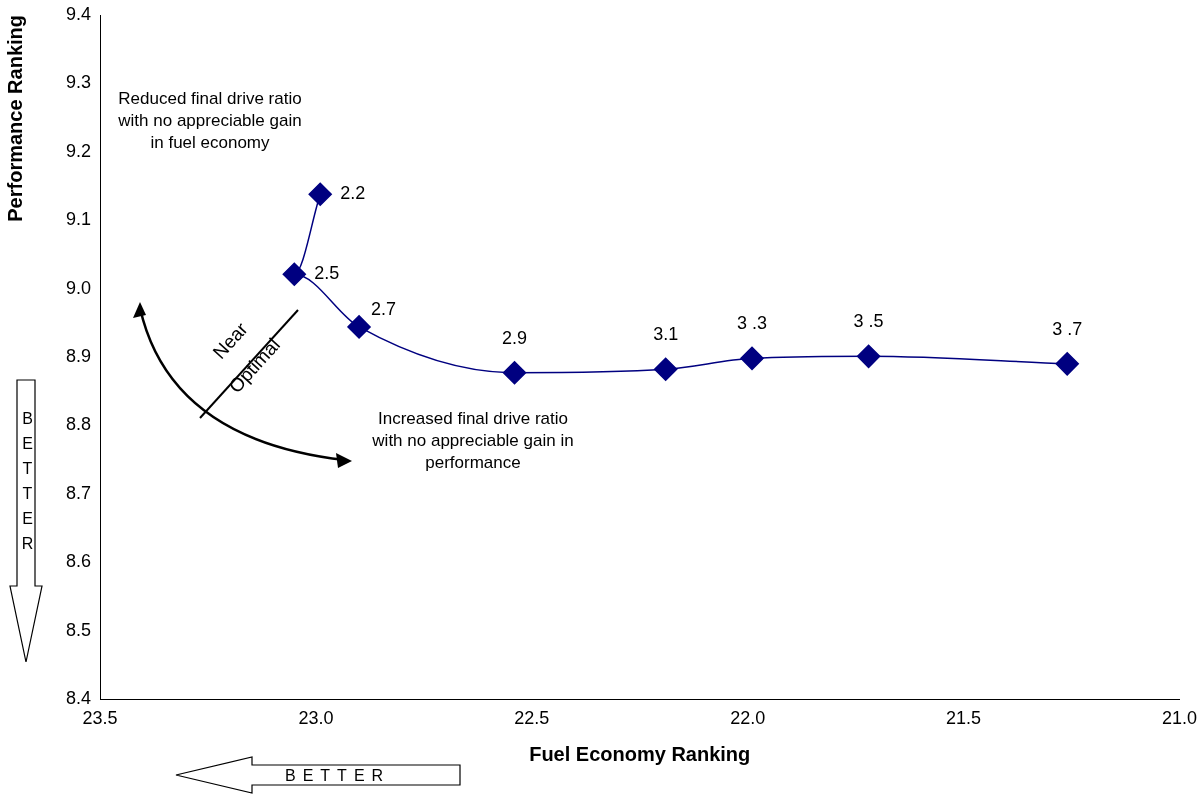 This screenshot has width=1200, height=801. Describe the element at coordinates (748, 717) in the screenshot. I see `x-tick-label: 22.0` at that location.